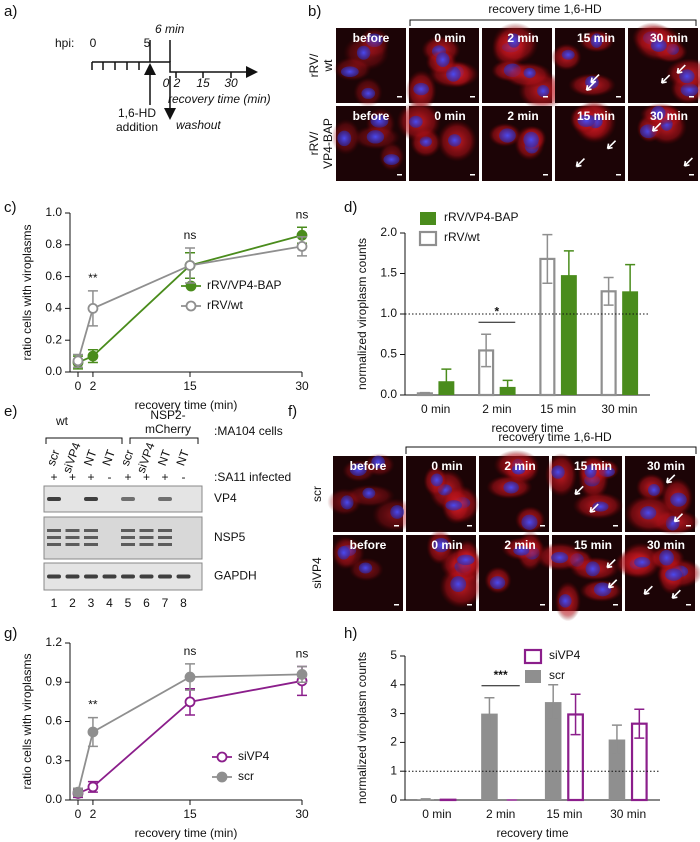  Describe the element at coordinates (127, 458) in the screenshot. I see `lane-label: scr` at that location.